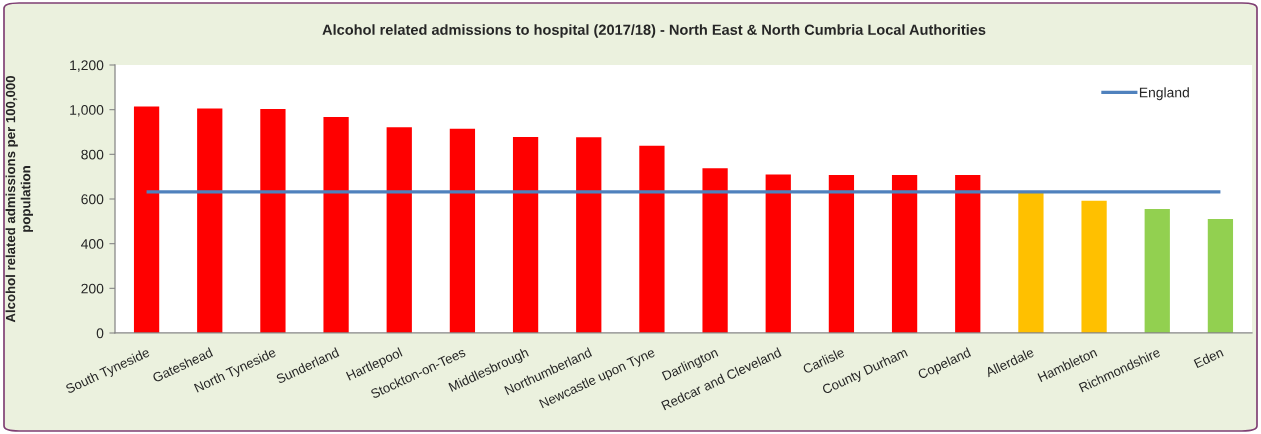  What do you see at coordinates (87, 111) in the screenshot?
I see `y-tick-label: 1,000` at bounding box center [87, 111].